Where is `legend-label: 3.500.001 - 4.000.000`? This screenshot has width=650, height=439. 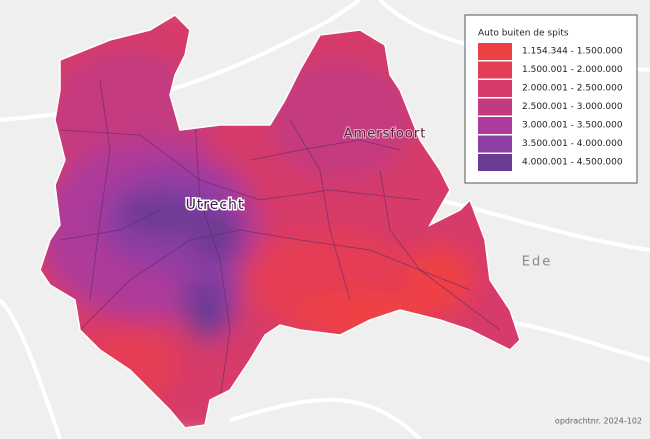 legend-label: 3.500.001 - 4.000.000 is located at coordinates (572, 144).